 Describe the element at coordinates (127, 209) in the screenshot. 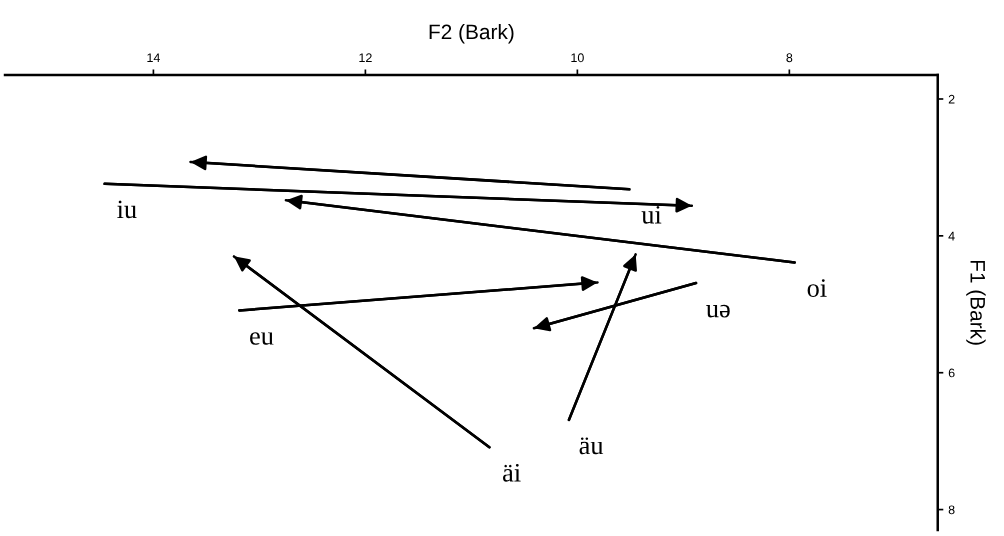

I see `series-label: iu` at that location.